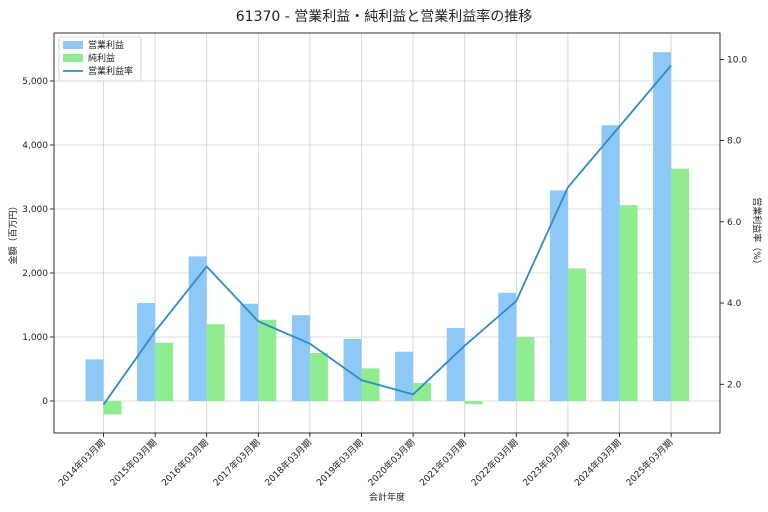 This screenshot has height=512, width=768. I want to click on y2-tick-label: 6.0, so click(734, 223).